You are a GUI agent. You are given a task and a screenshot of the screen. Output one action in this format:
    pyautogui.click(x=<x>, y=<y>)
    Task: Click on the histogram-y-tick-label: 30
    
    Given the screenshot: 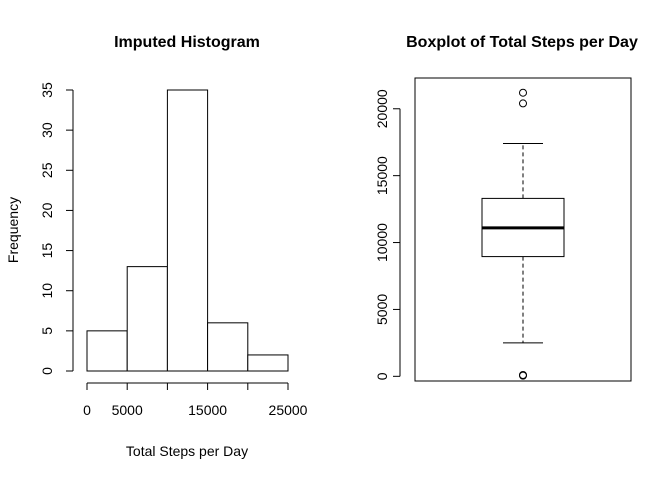 What is the action you would take?
    pyautogui.click(x=47, y=130)
    